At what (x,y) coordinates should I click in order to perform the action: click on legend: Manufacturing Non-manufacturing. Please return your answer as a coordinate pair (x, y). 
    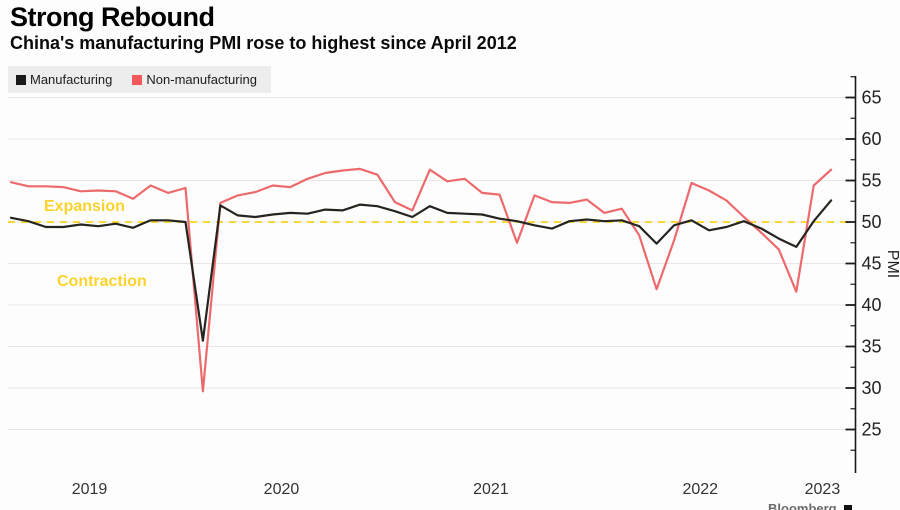
    Looking at the image, I should click on (139, 79).